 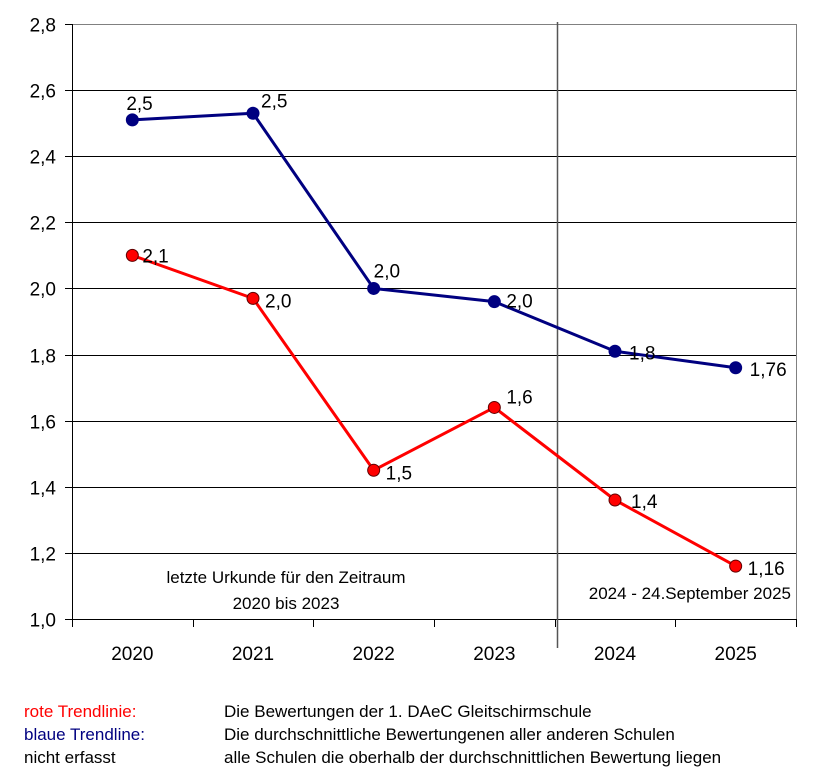 What do you see at coordinates (434, 642) in the screenshot?
I see `x-axis-ticks: 2020 2021 2022 2023 2024 2025` at bounding box center [434, 642].